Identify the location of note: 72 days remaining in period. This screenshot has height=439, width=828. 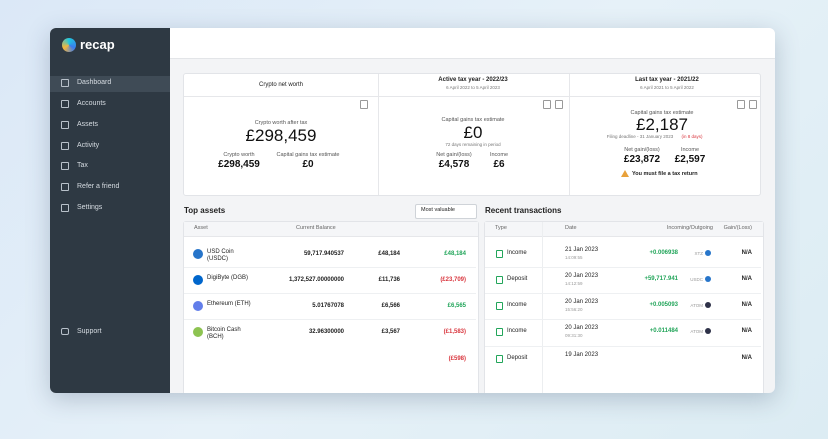
(473, 144).